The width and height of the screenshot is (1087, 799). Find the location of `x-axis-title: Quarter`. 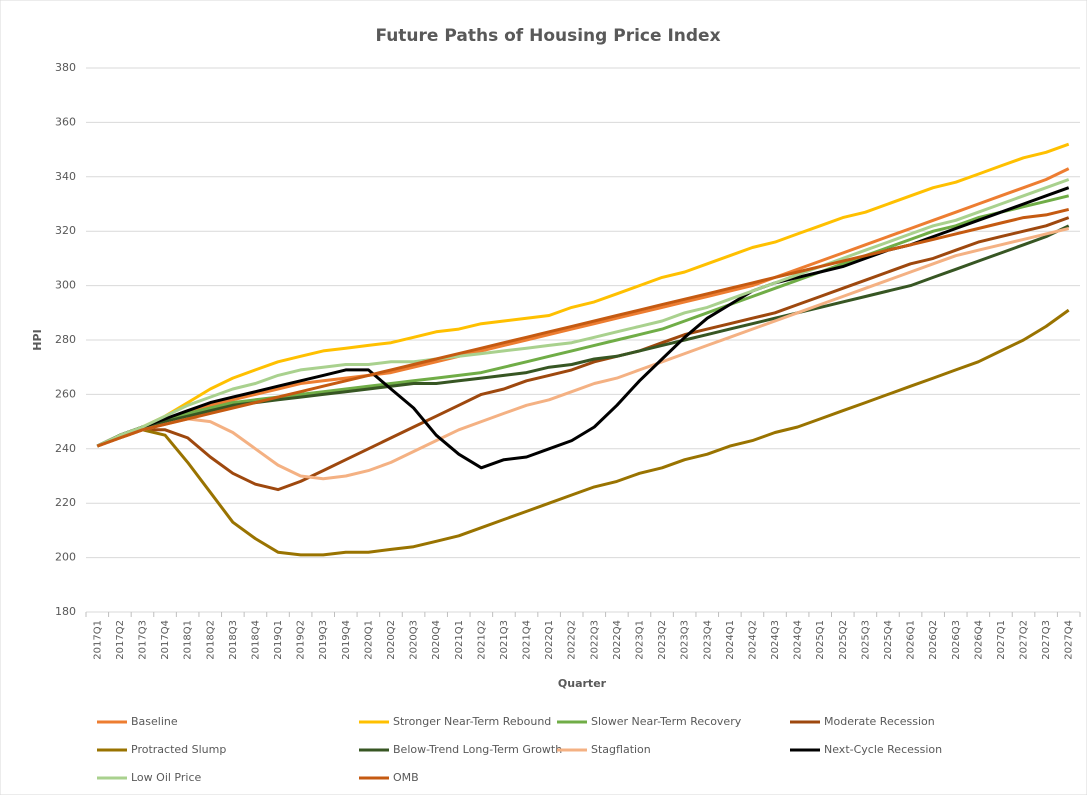

x-axis-title: Quarter is located at coordinates (582, 683).